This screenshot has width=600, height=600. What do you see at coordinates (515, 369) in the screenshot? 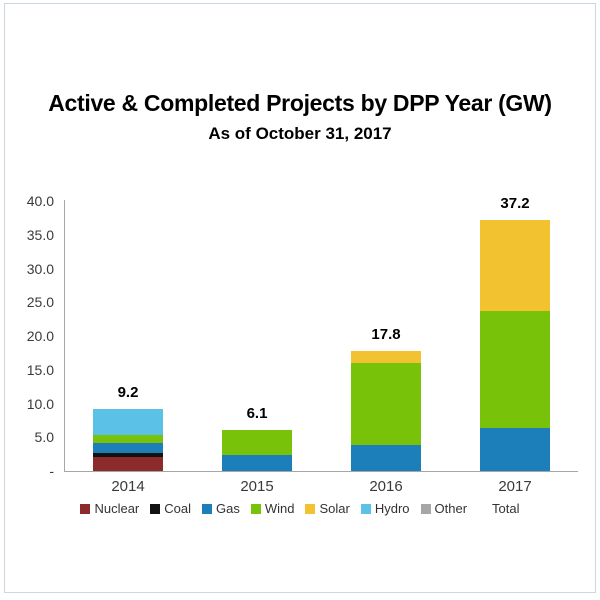
I see `bar-segment-wind-2017` at bounding box center [515, 369].